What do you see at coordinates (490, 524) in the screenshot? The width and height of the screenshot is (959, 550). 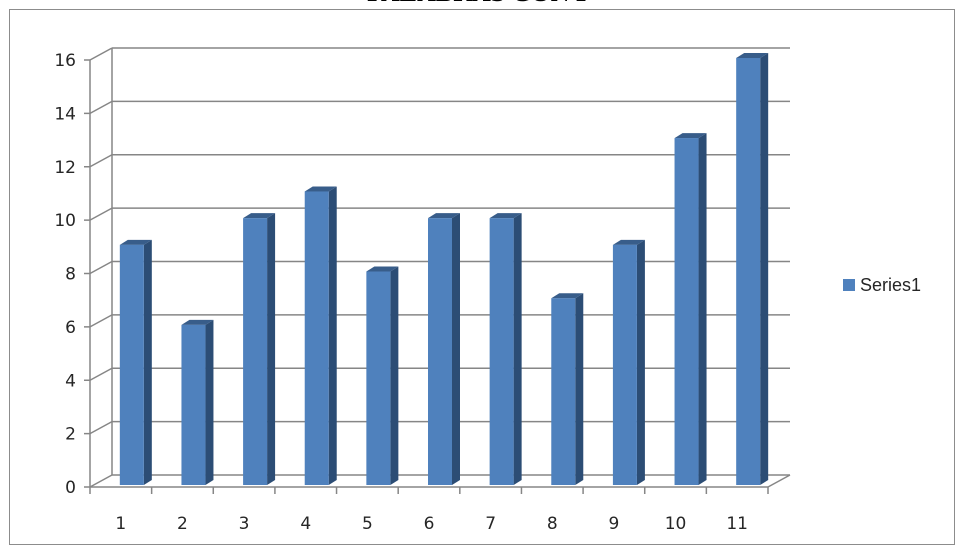 I see `x-tick-label: 7` at bounding box center [490, 524].